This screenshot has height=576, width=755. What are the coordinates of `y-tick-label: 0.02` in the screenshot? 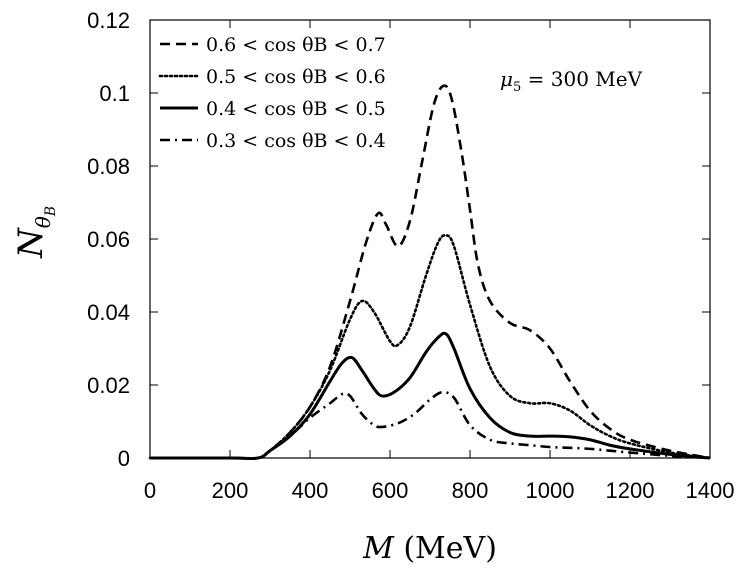 It's located at (108, 385).